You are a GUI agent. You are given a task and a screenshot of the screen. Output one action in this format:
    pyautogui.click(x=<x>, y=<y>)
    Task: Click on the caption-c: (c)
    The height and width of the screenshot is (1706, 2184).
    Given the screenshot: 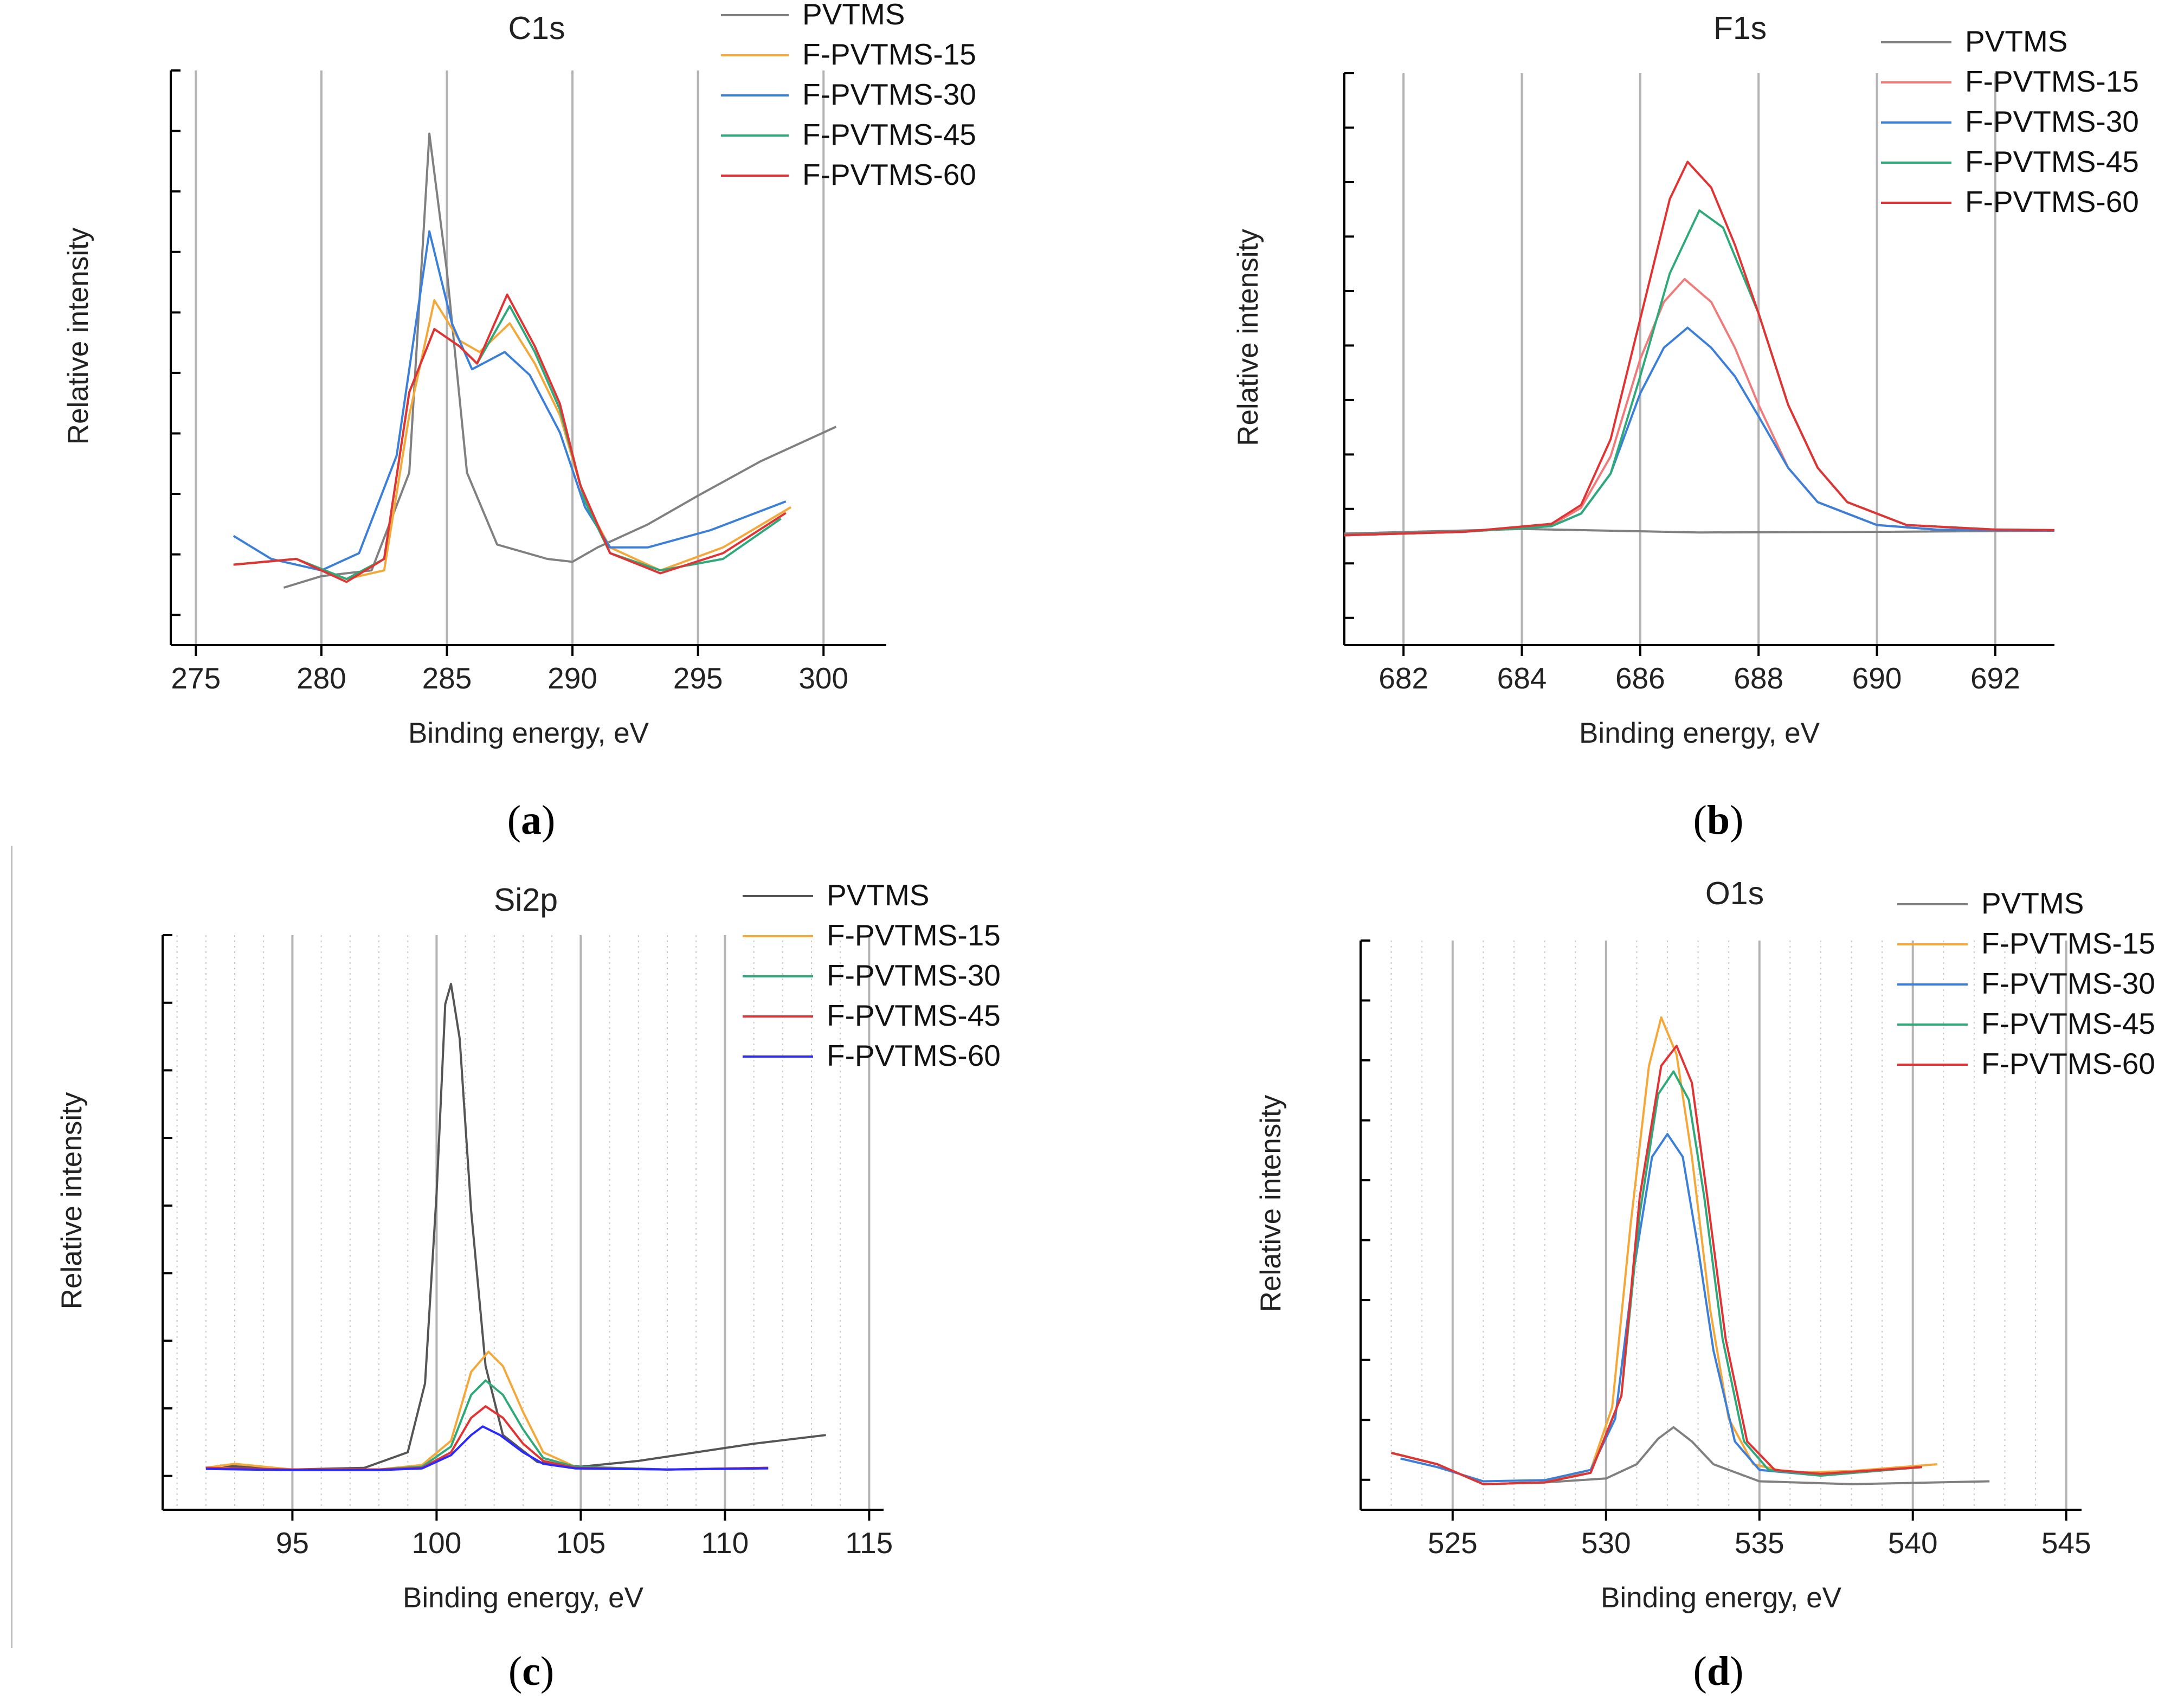 What is the action you would take?
    pyautogui.click(x=531, y=1671)
    